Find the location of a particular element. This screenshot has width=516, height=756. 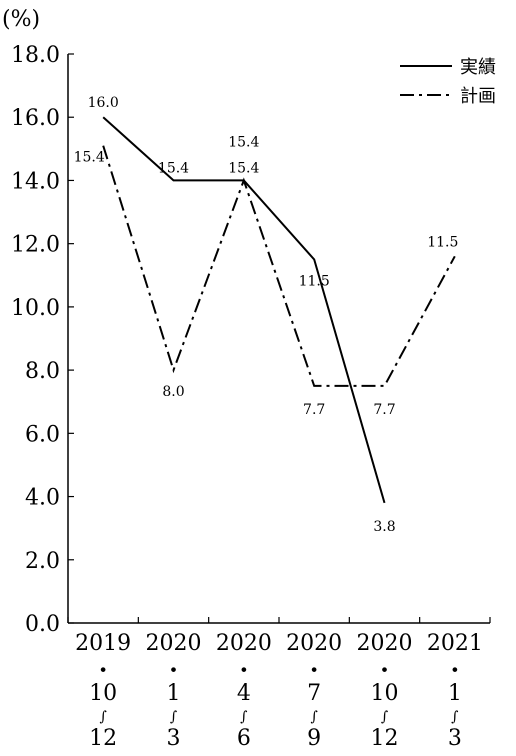

y-tick-label: 12.0 is located at coordinates (35, 245).